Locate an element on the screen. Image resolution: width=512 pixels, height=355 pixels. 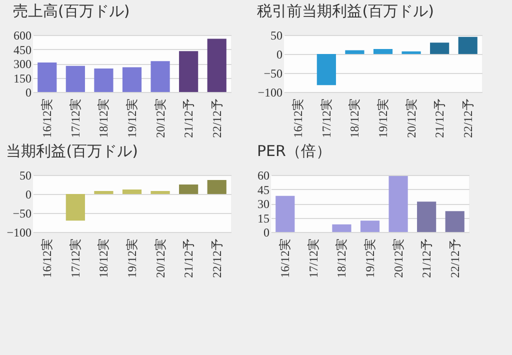
chart-title: 当期利益(百万ドル) is located at coordinates (72, 151).